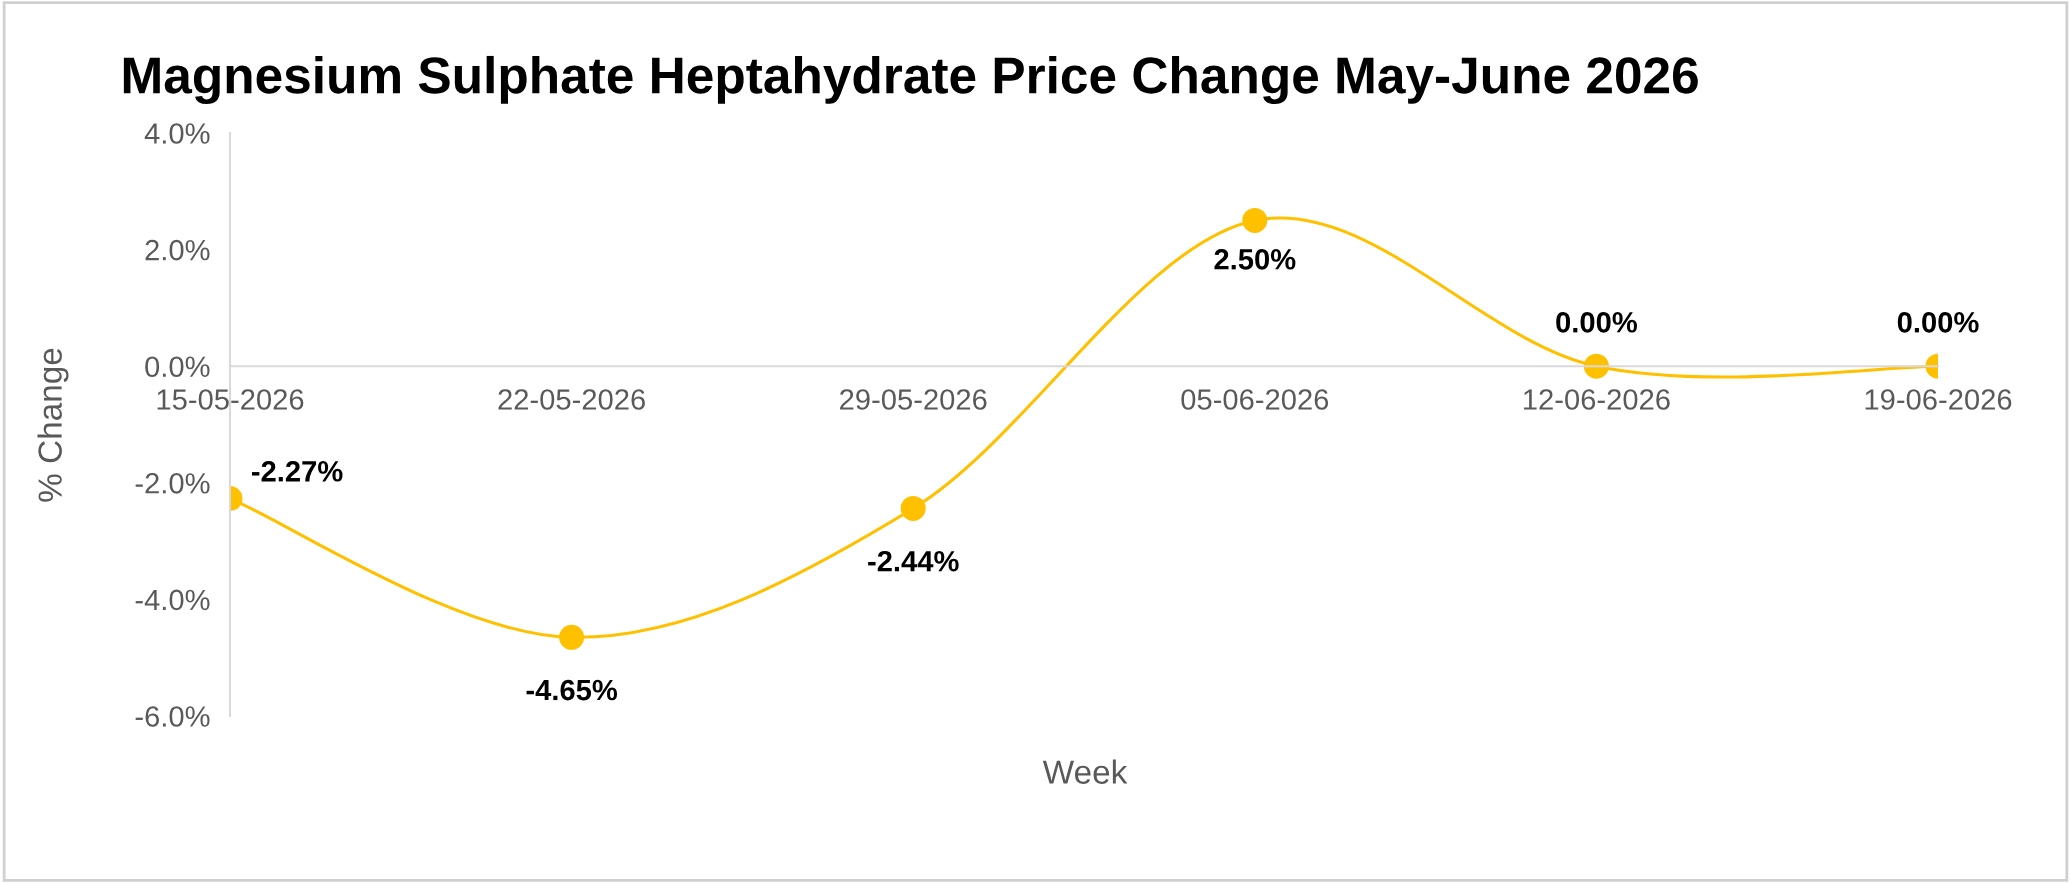 The height and width of the screenshot is (883, 2071). I want to click on y-tick-label: 2.0%, so click(177, 250).